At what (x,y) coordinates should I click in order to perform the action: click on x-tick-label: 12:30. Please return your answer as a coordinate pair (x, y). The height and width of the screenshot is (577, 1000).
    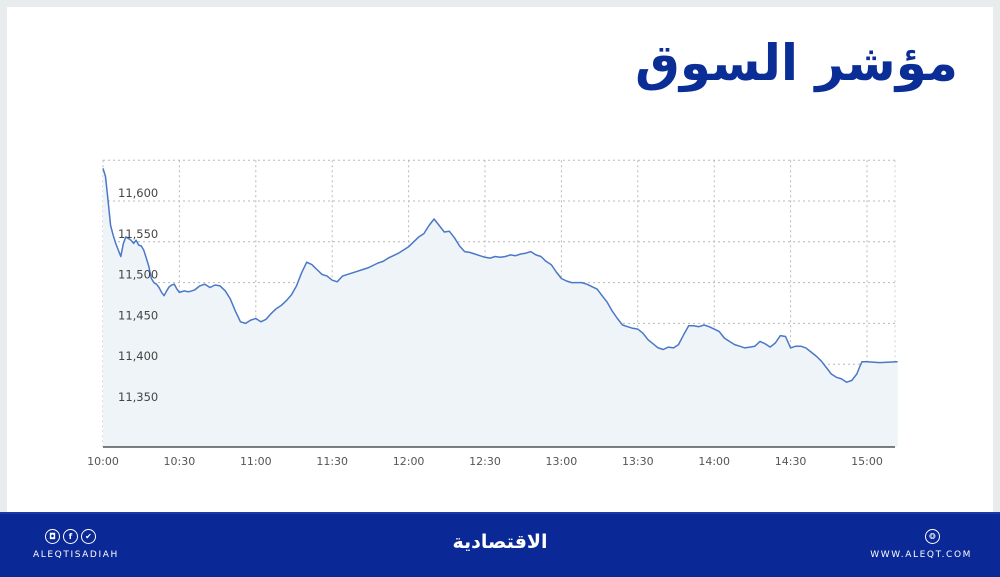
    Looking at the image, I should click on (485, 461).